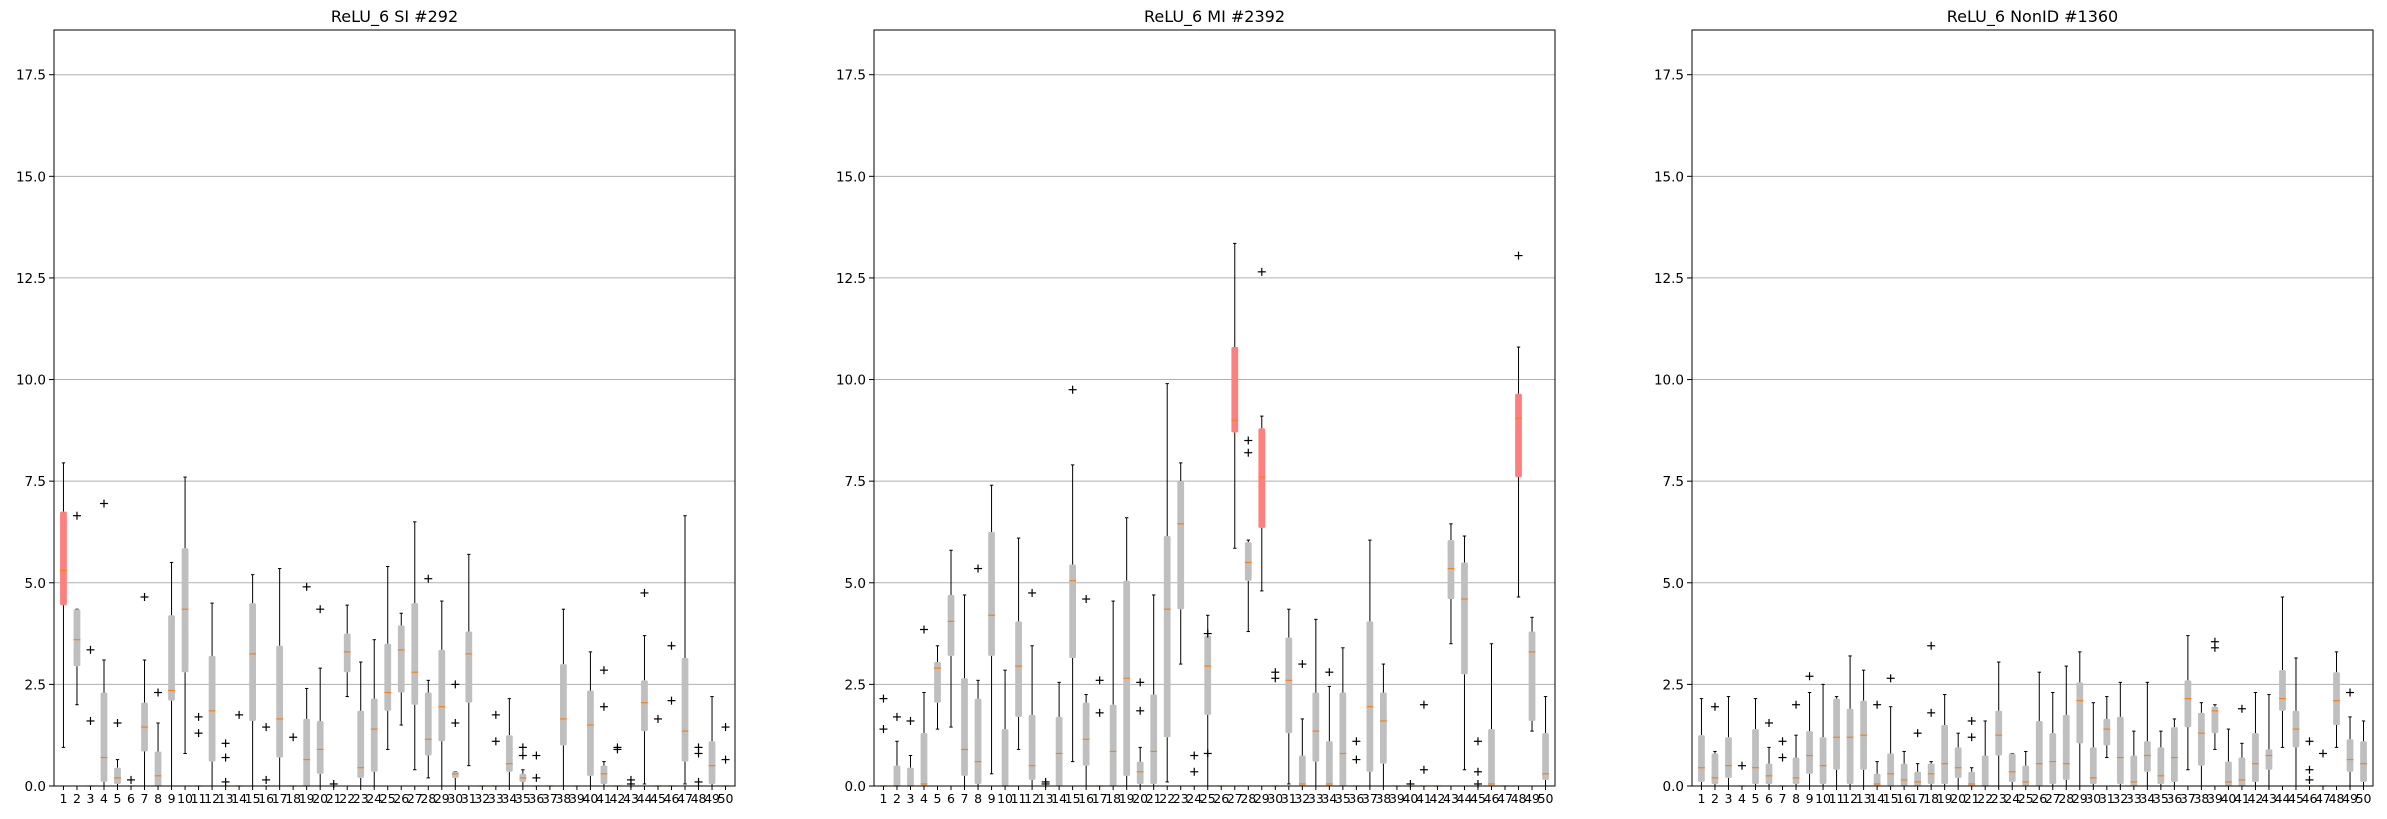 This screenshot has height=819, width=2387. I want to click on x-tick-label: 3, so click(91, 798).